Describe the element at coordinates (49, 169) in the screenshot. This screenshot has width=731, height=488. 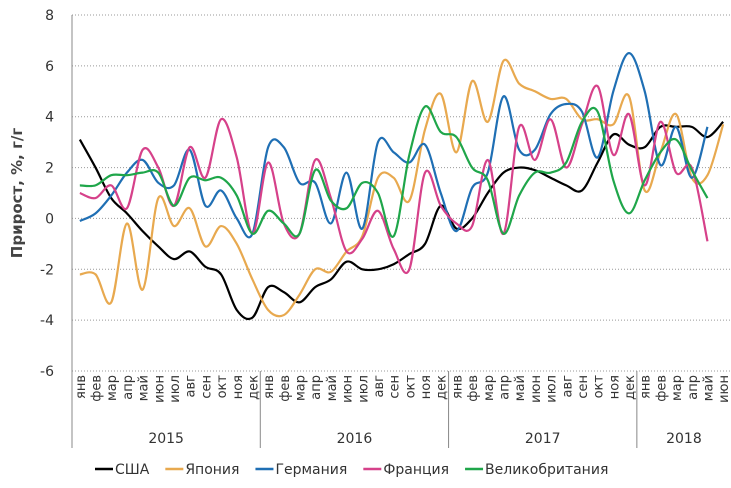
I see `y-tick-label: 2` at that location.